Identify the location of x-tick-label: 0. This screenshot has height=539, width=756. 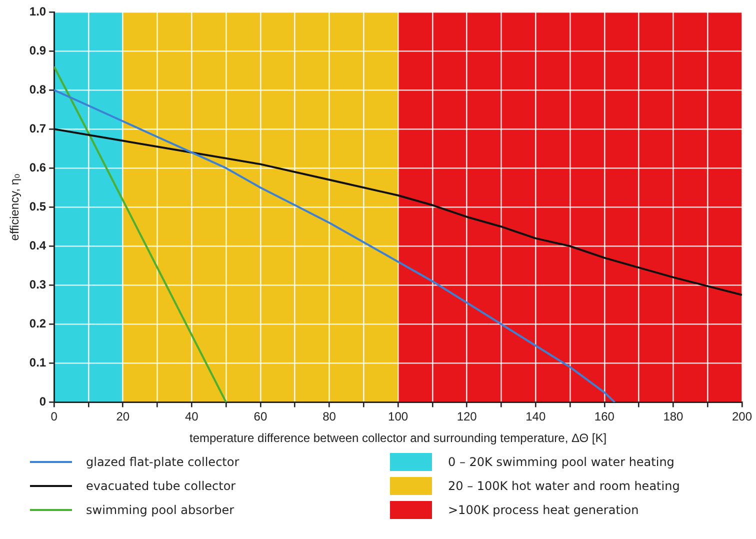
(54, 417).